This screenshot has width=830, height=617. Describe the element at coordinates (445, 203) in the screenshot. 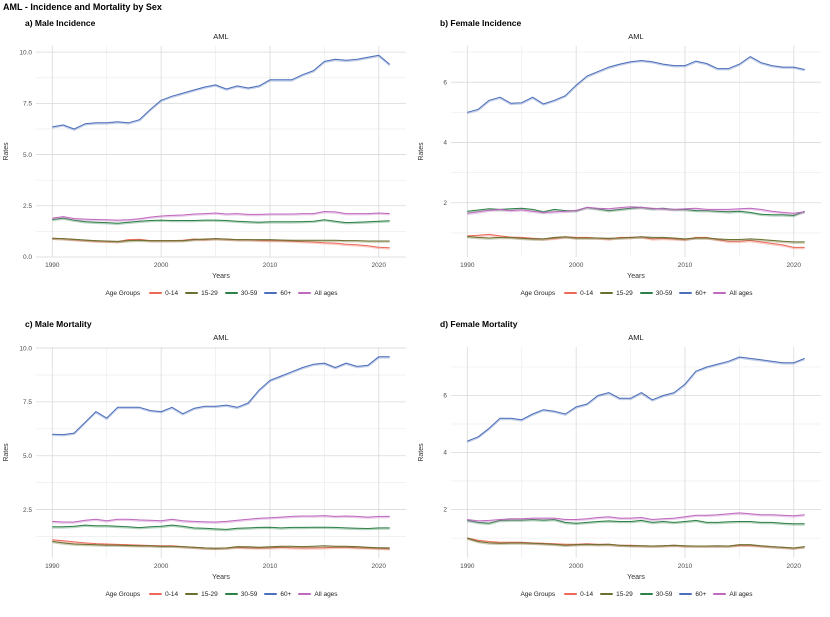

I see `y-tick-label: 2` at that location.